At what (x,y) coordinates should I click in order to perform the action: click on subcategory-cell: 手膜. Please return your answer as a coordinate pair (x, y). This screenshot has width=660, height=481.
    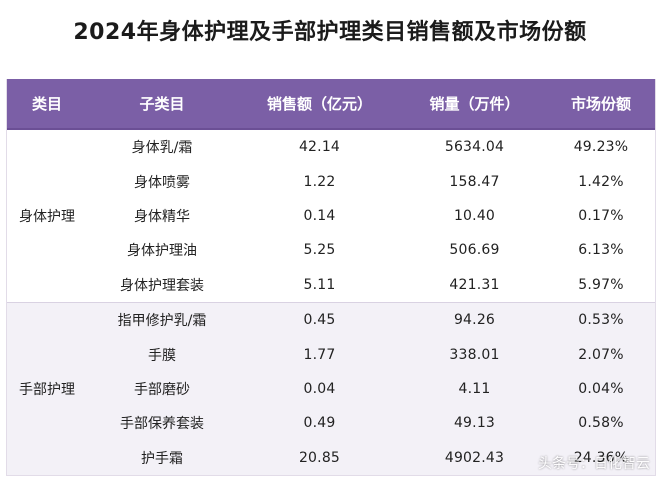
    Looking at the image, I should click on (162, 355).